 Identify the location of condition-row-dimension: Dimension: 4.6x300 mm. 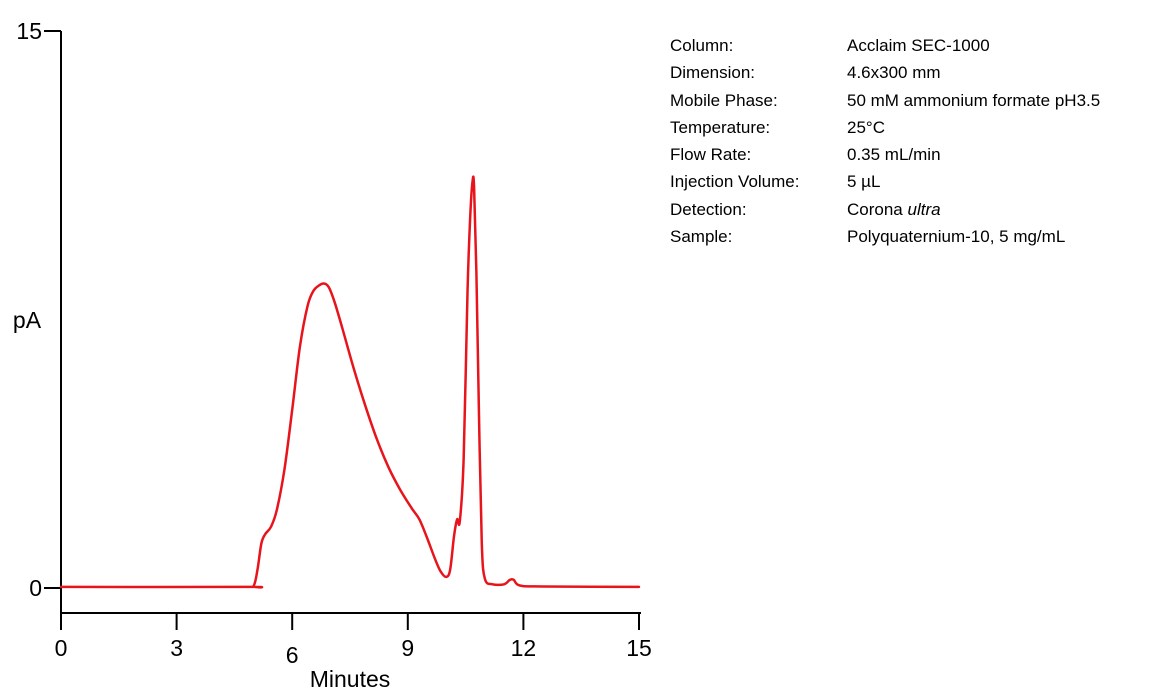
(885, 72).